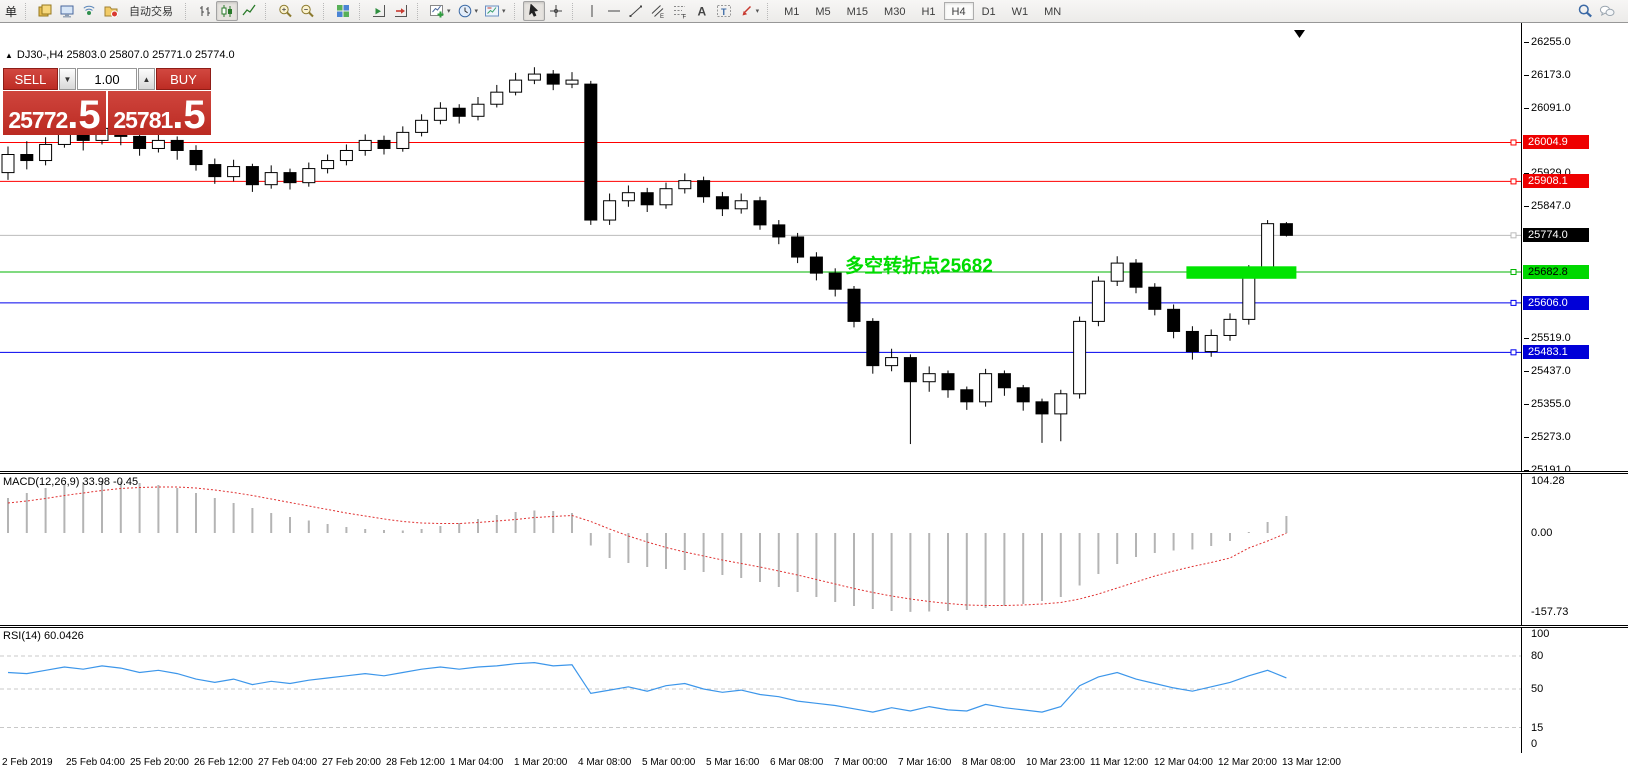  I want to click on price-axis-tick: 26091.0, so click(1547, 107).